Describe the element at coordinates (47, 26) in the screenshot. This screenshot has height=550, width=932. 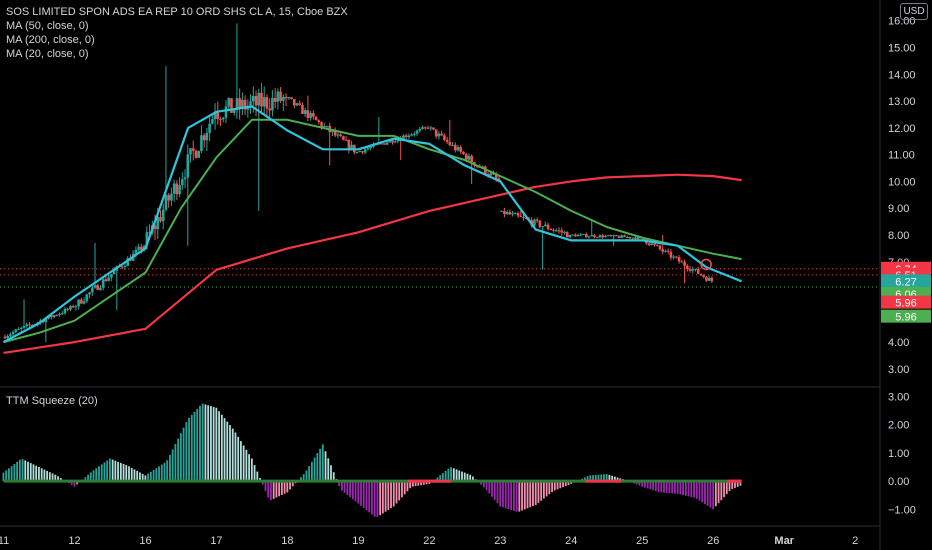
I see `ma50-legend: MA (50, close, 0)` at that location.